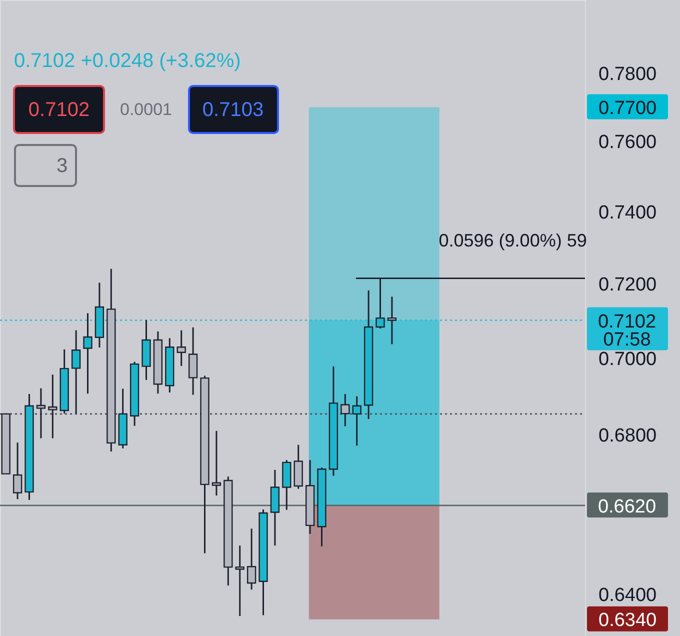 The width and height of the screenshot is (680, 636). Describe the element at coordinates (627, 213) in the screenshot. I see `y-tick-label: 0.7400` at that location.